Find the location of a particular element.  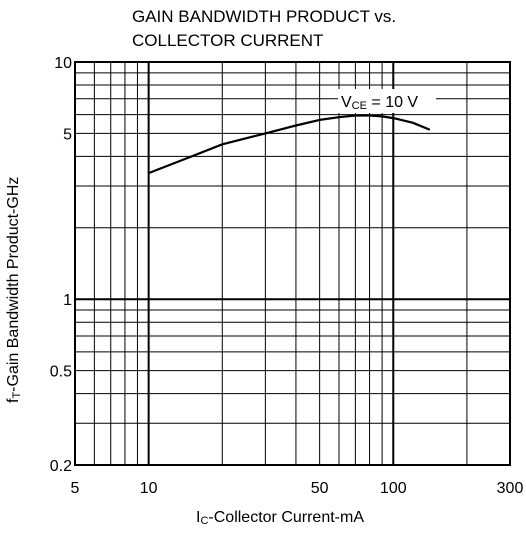

vce-annotation-rest: = 10 V is located at coordinates (392, 102).